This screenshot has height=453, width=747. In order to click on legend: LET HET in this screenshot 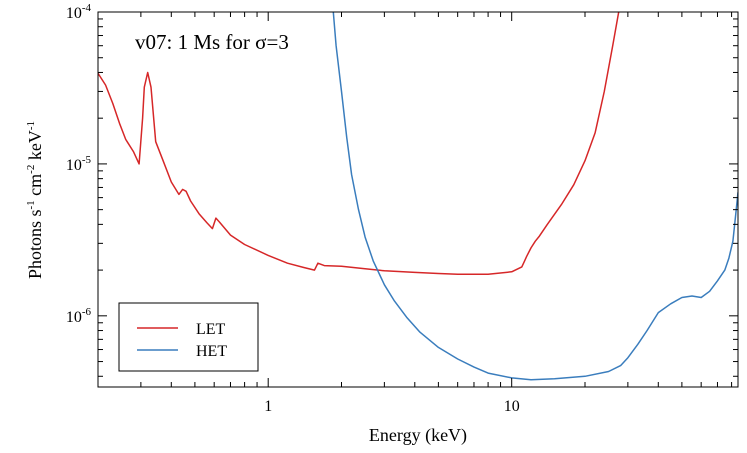, I will do `click(188, 337)`.